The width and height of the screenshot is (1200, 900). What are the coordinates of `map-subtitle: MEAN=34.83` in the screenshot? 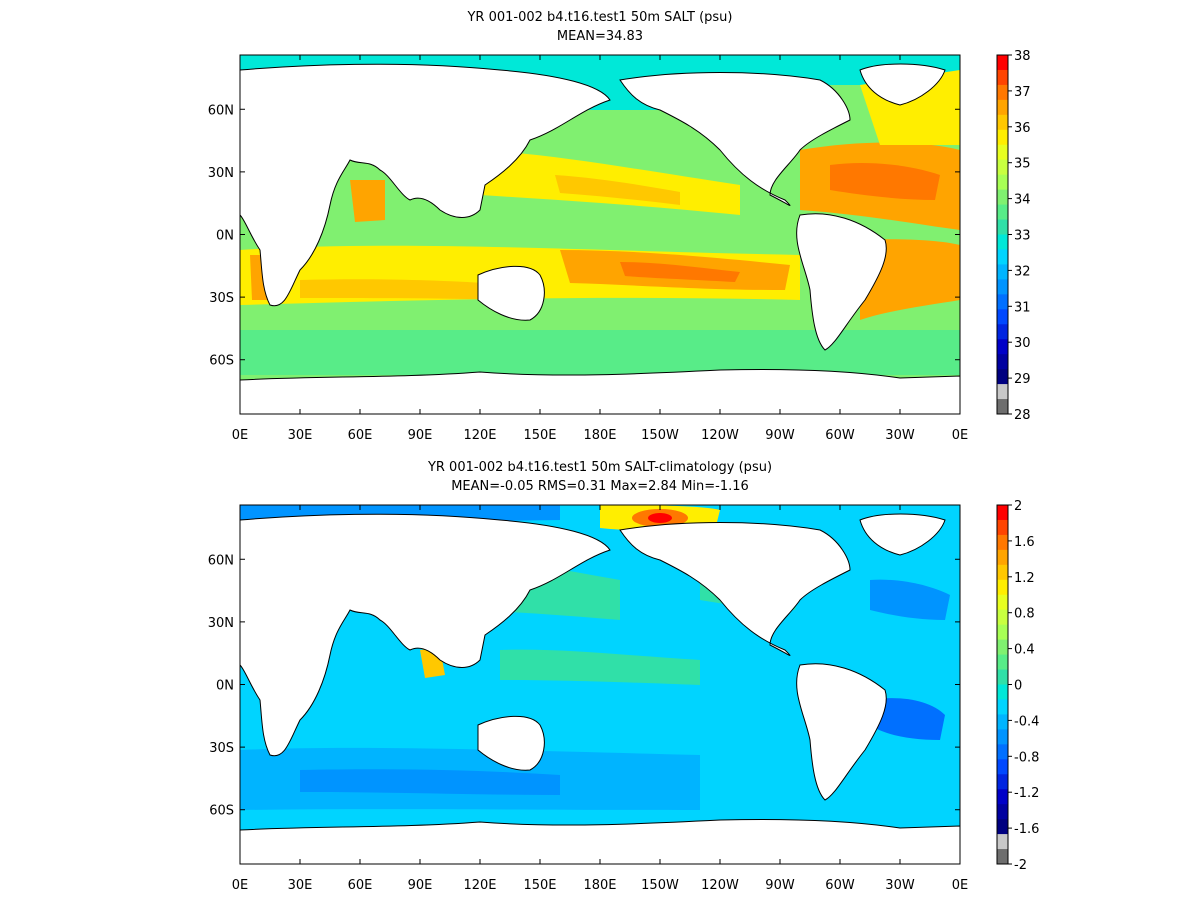 It's located at (600, 36).